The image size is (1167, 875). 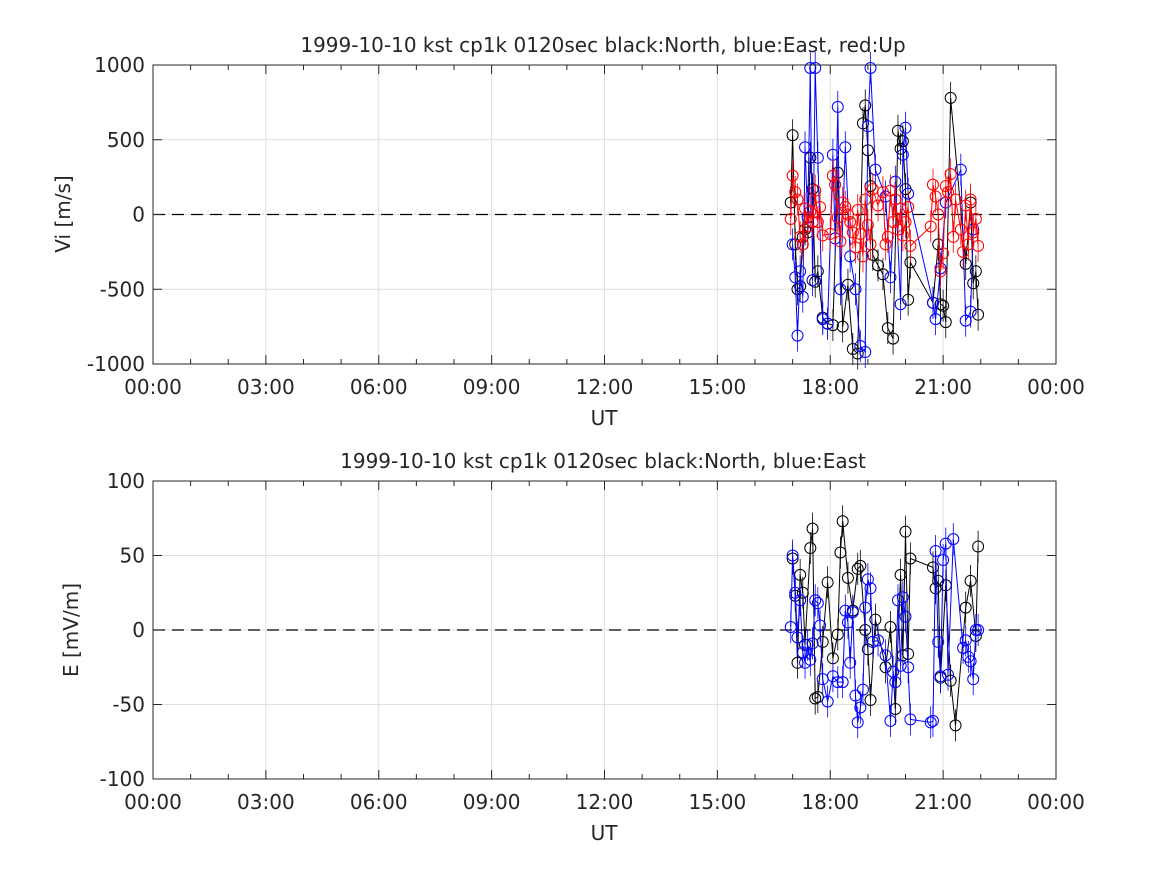 I want to click on velocity-x-label: UT, so click(x=605, y=418).